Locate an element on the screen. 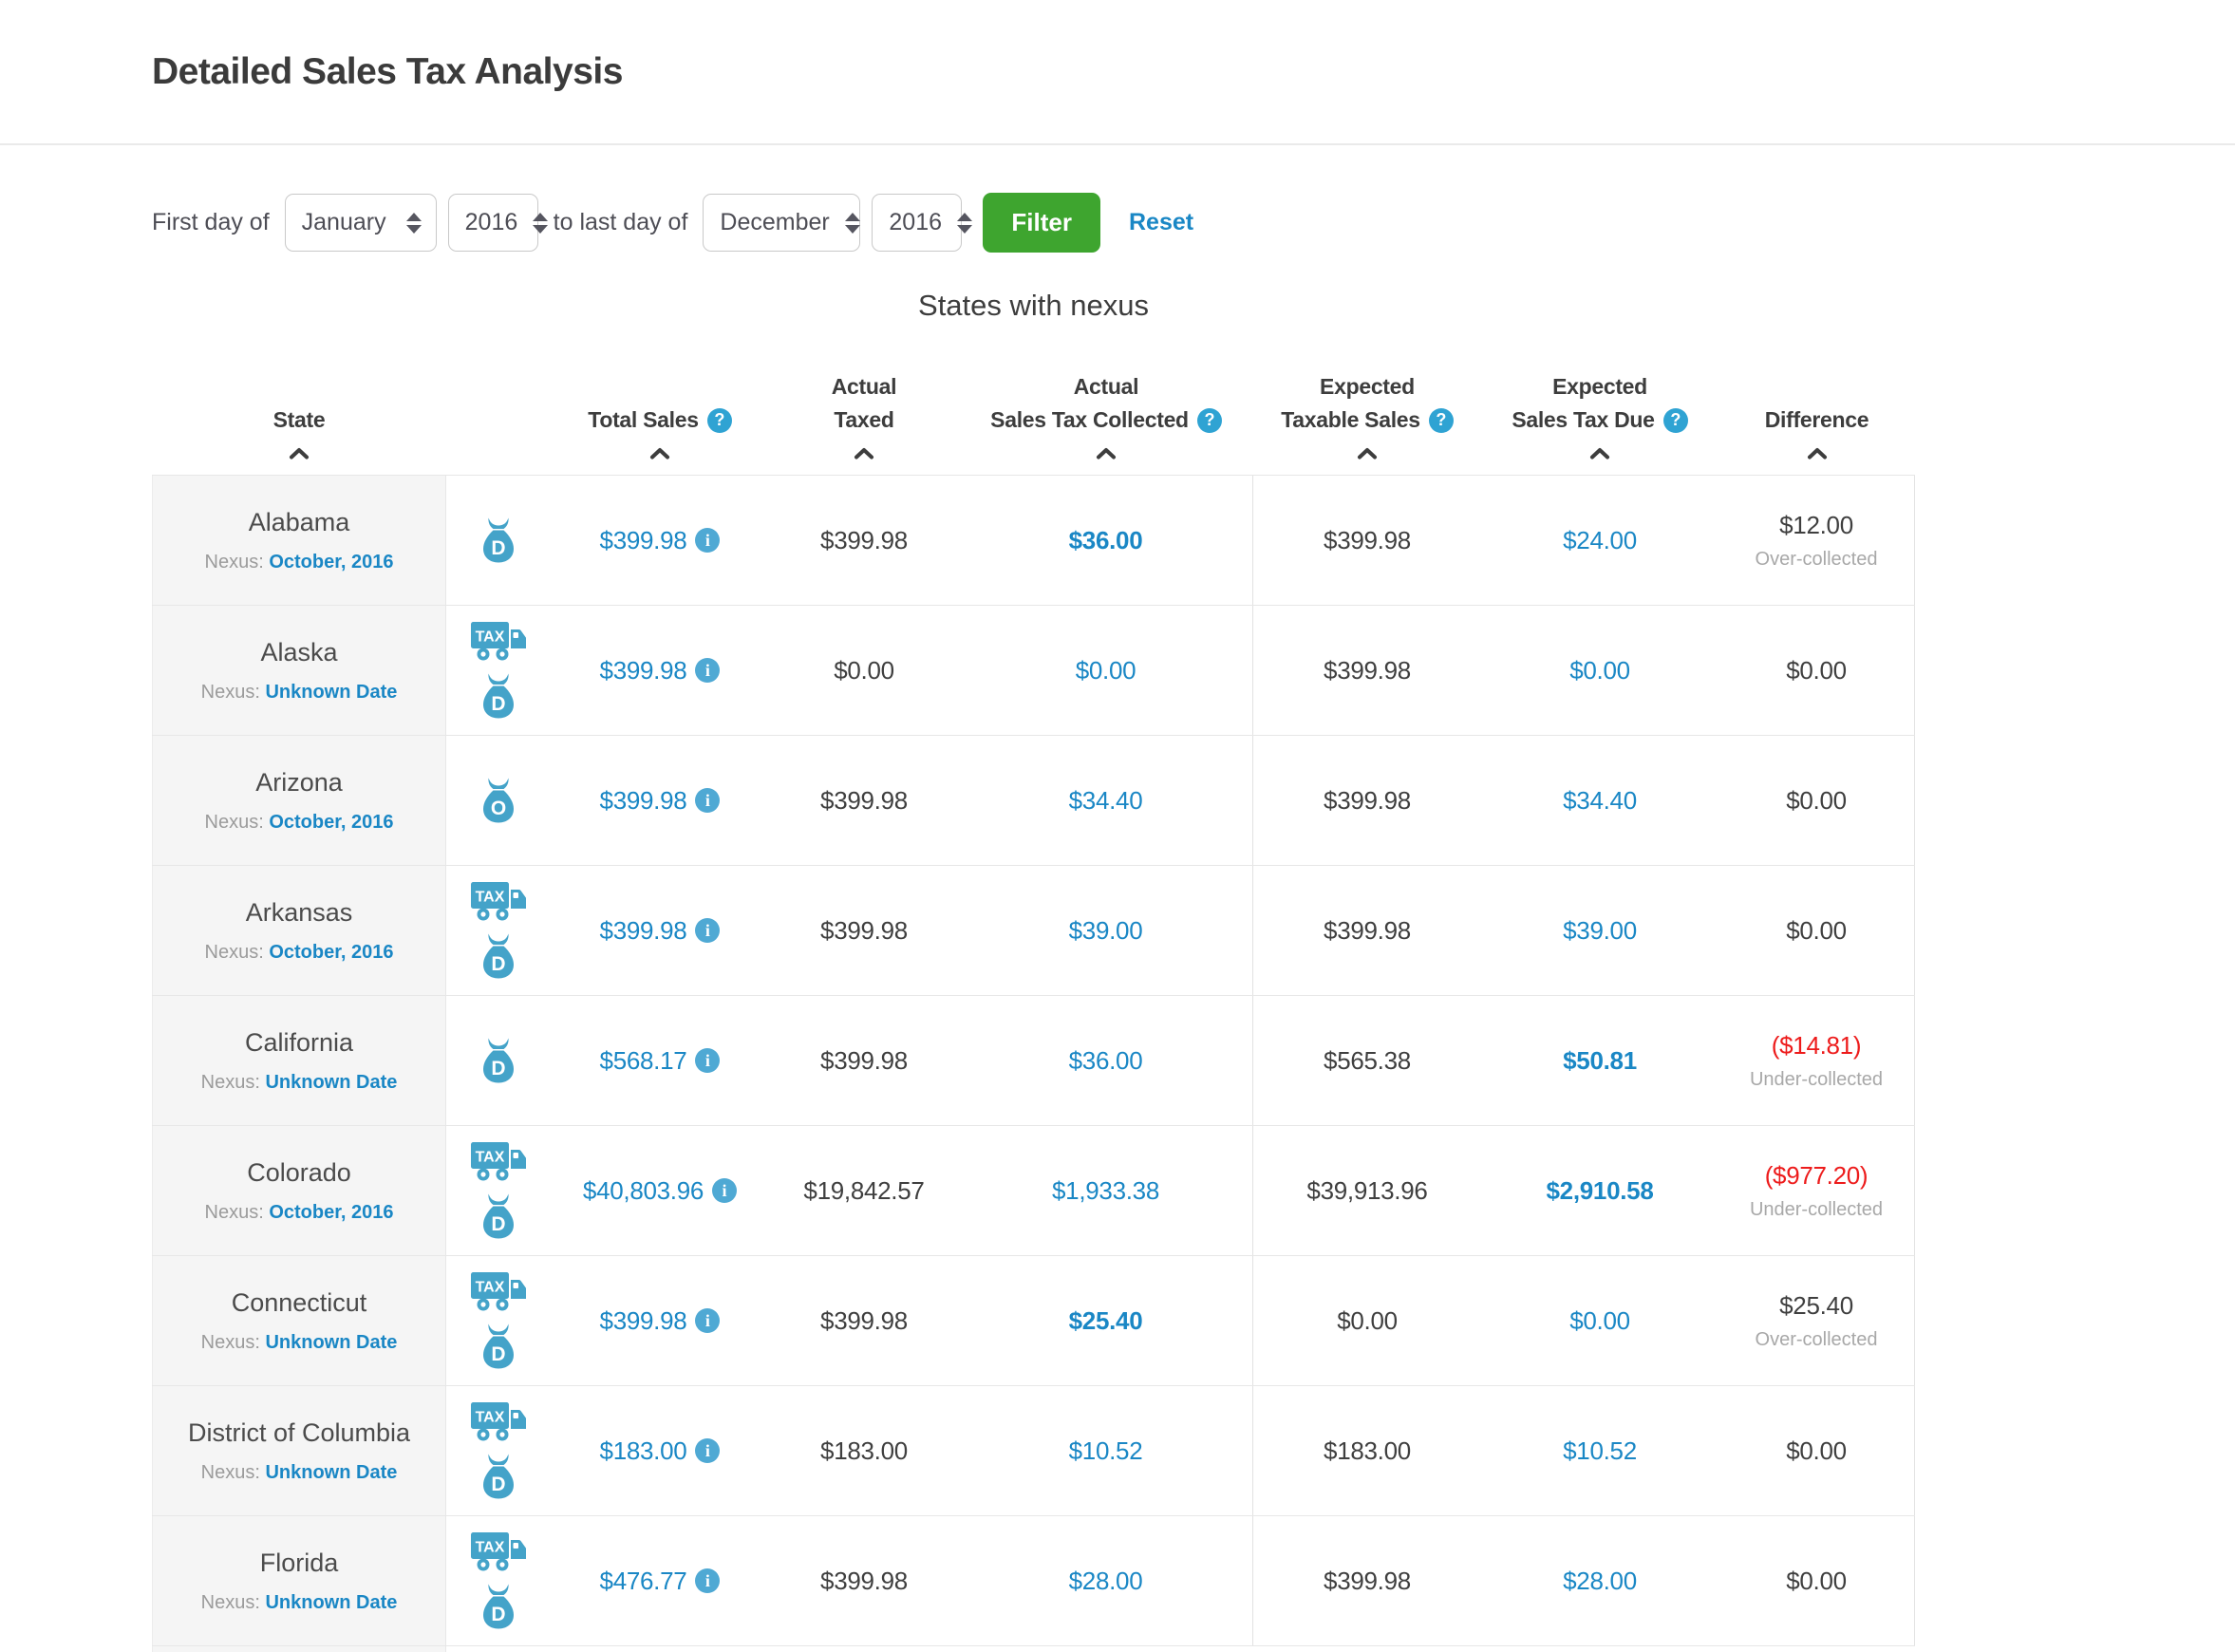  sales-tax-collected-link: $28.00 is located at coordinates (1105, 1580).